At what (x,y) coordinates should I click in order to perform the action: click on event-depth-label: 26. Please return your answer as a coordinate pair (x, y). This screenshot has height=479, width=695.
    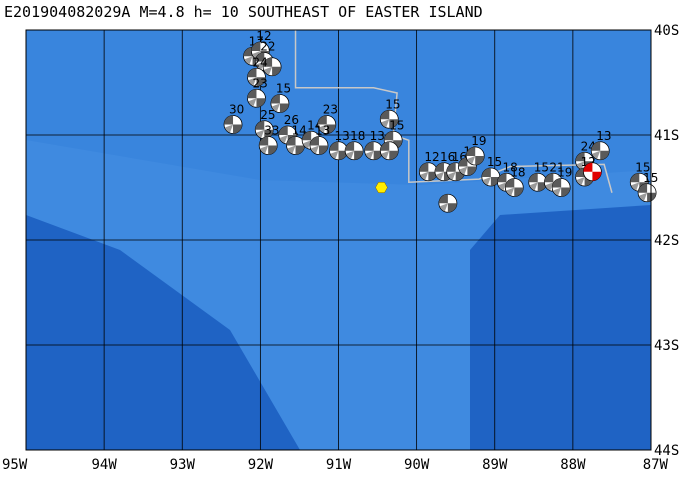
    Looking at the image, I should click on (291, 120).